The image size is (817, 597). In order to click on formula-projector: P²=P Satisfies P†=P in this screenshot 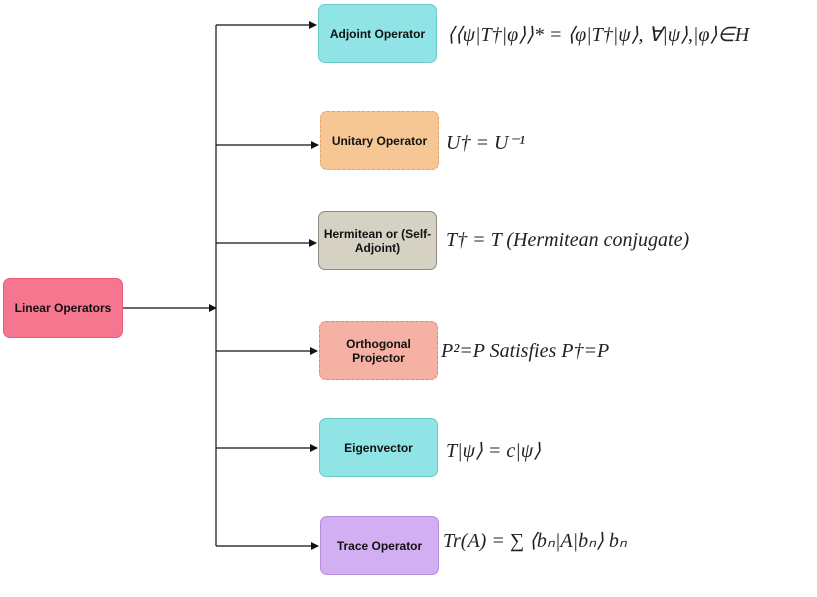, I will do `click(525, 351)`.